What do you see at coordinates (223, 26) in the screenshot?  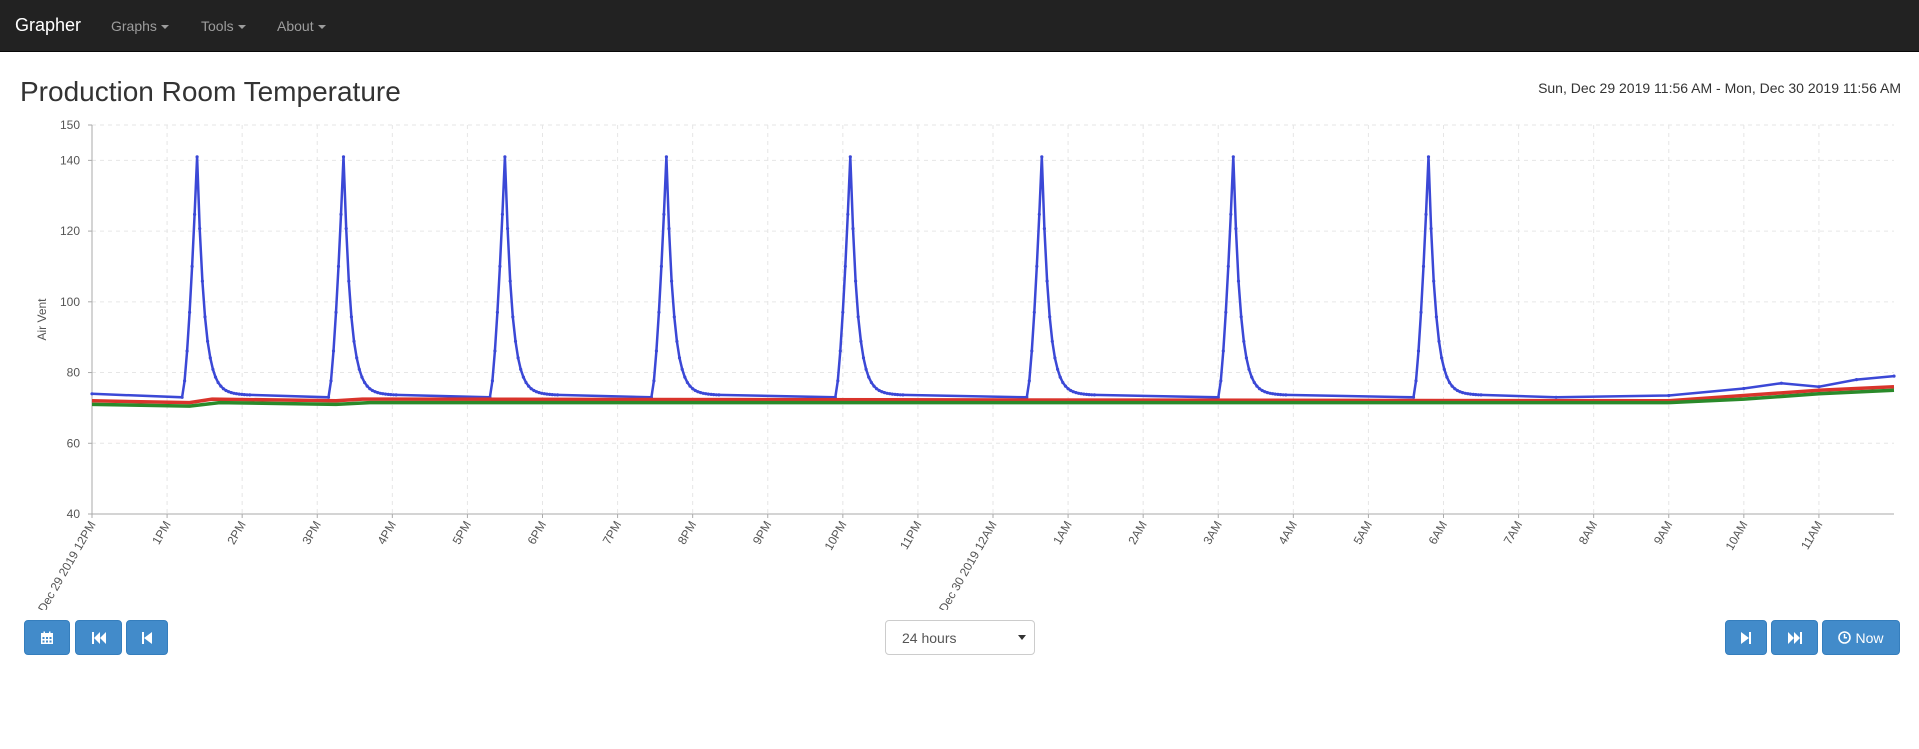 I see `nav-tools-dropdown: Tools` at bounding box center [223, 26].